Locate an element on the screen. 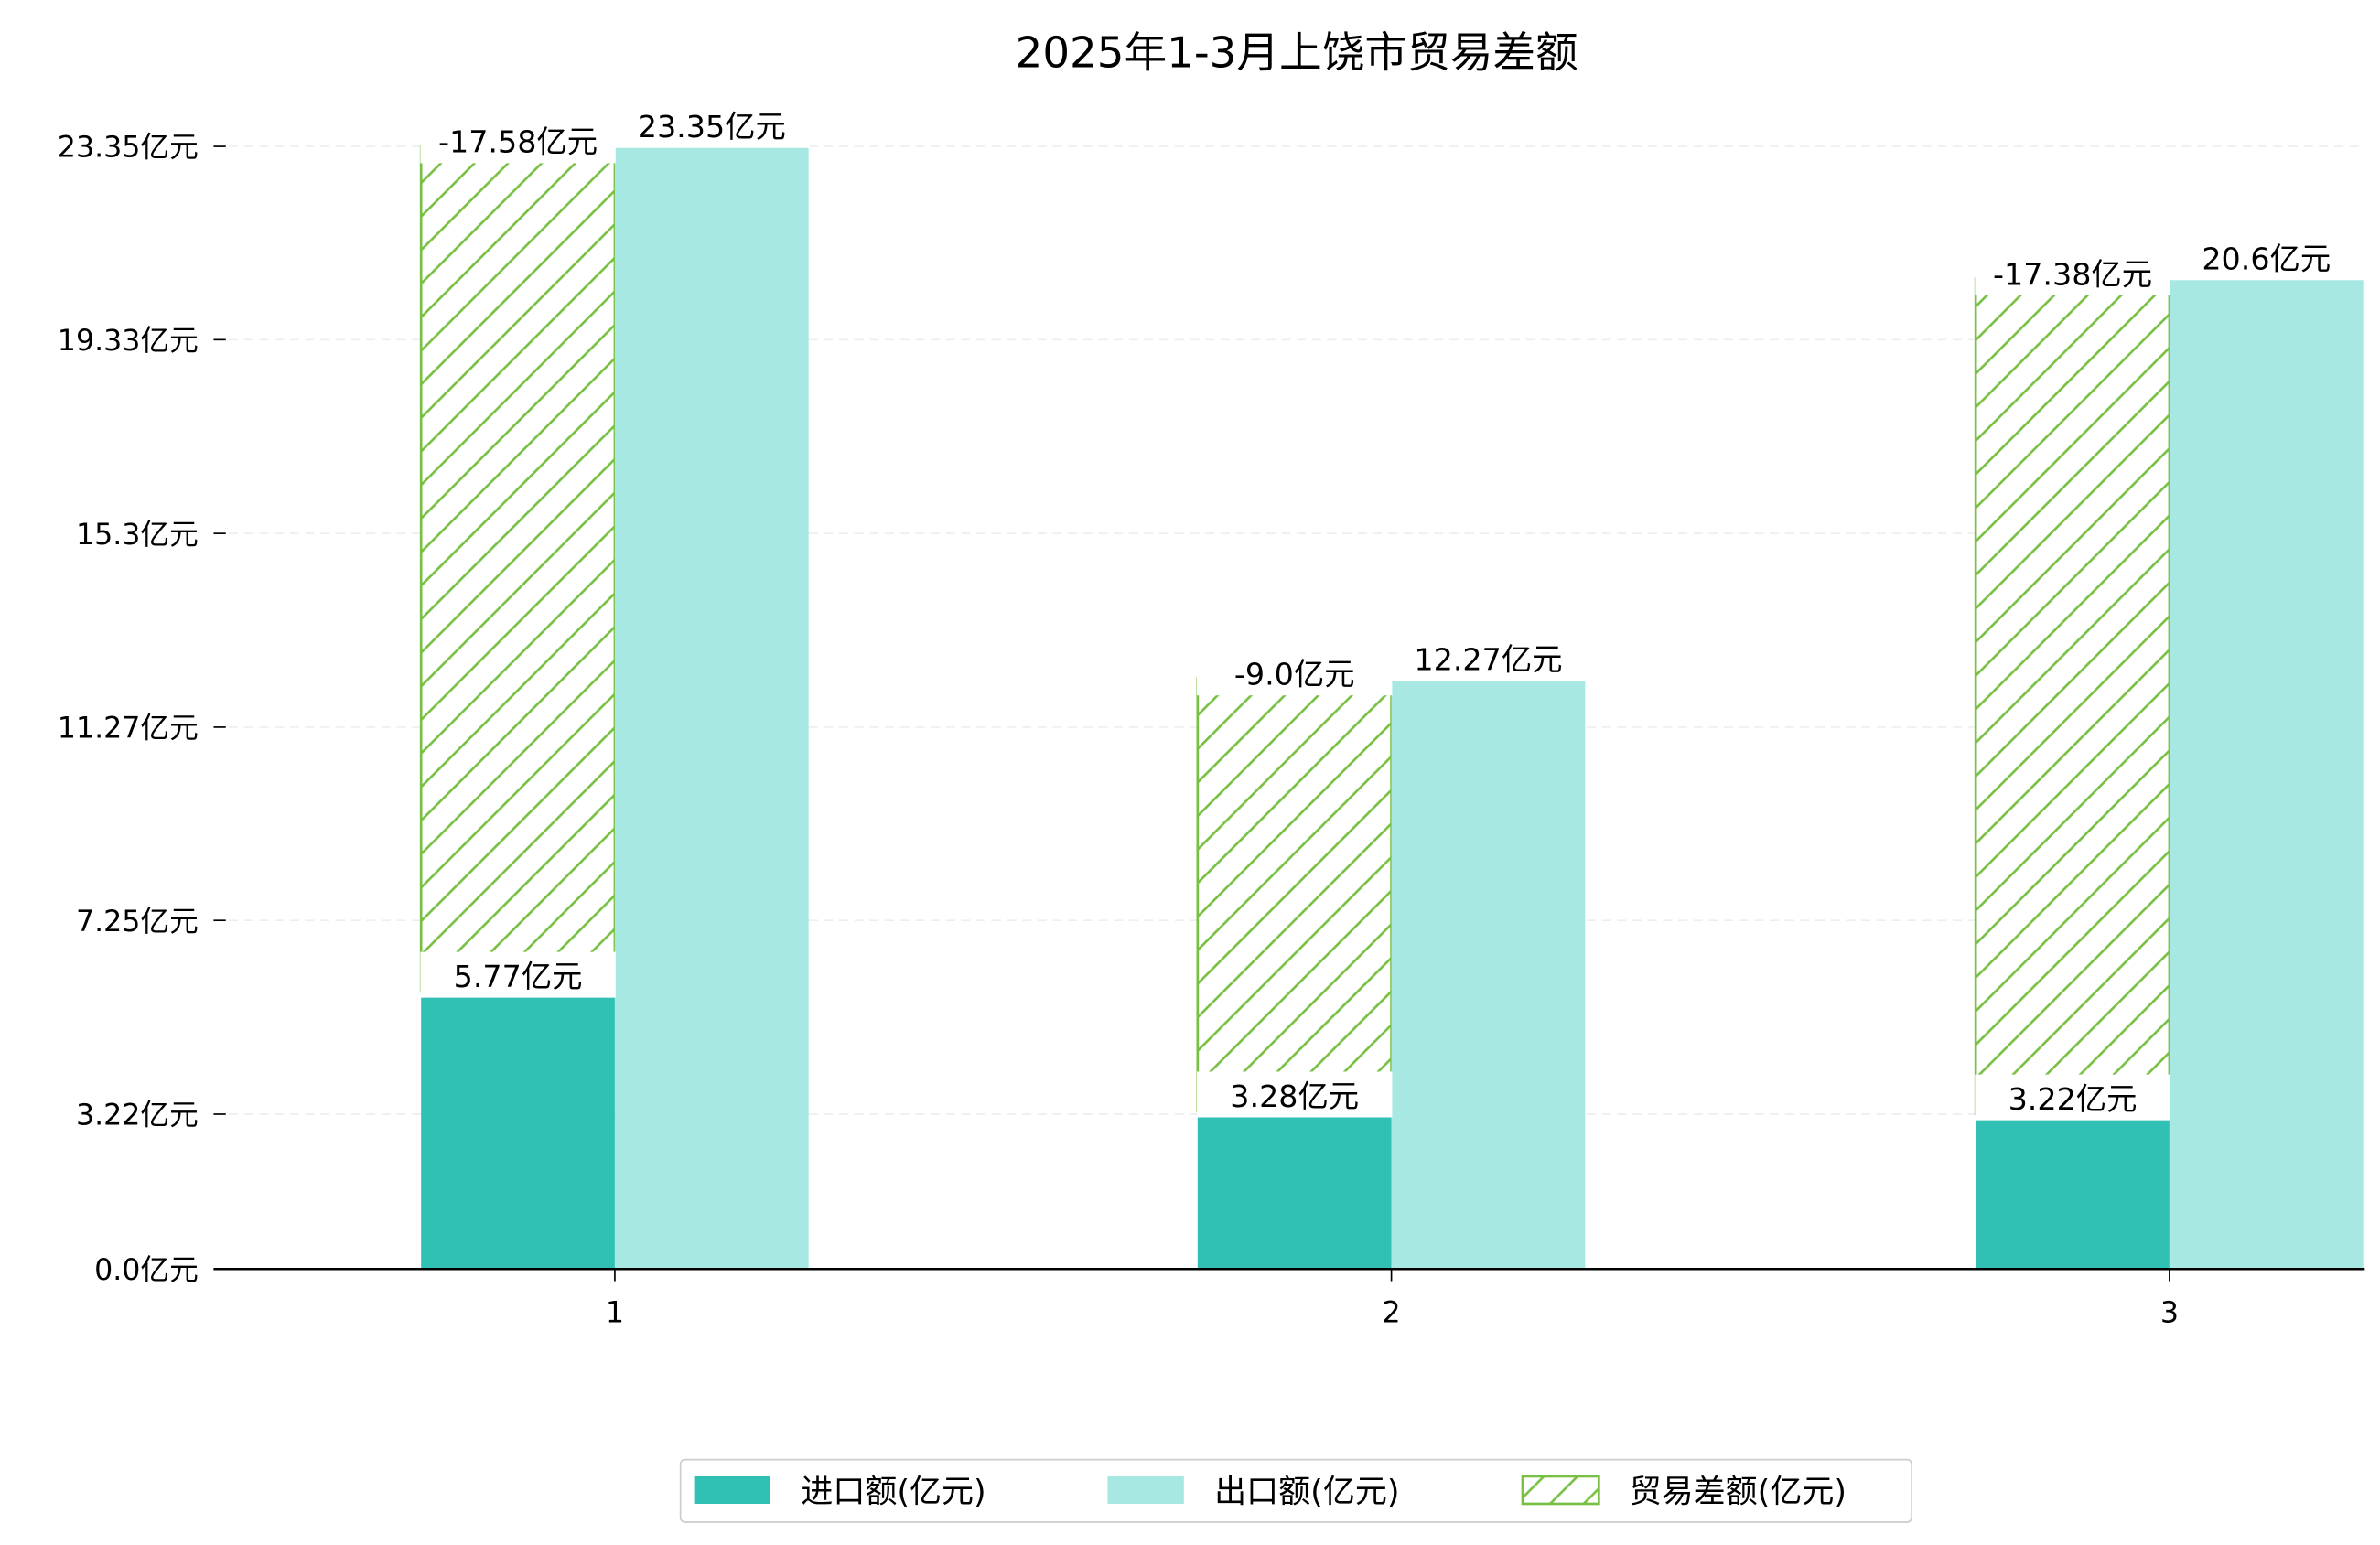  x-tick-label: 1 is located at coordinates (615, 1313).